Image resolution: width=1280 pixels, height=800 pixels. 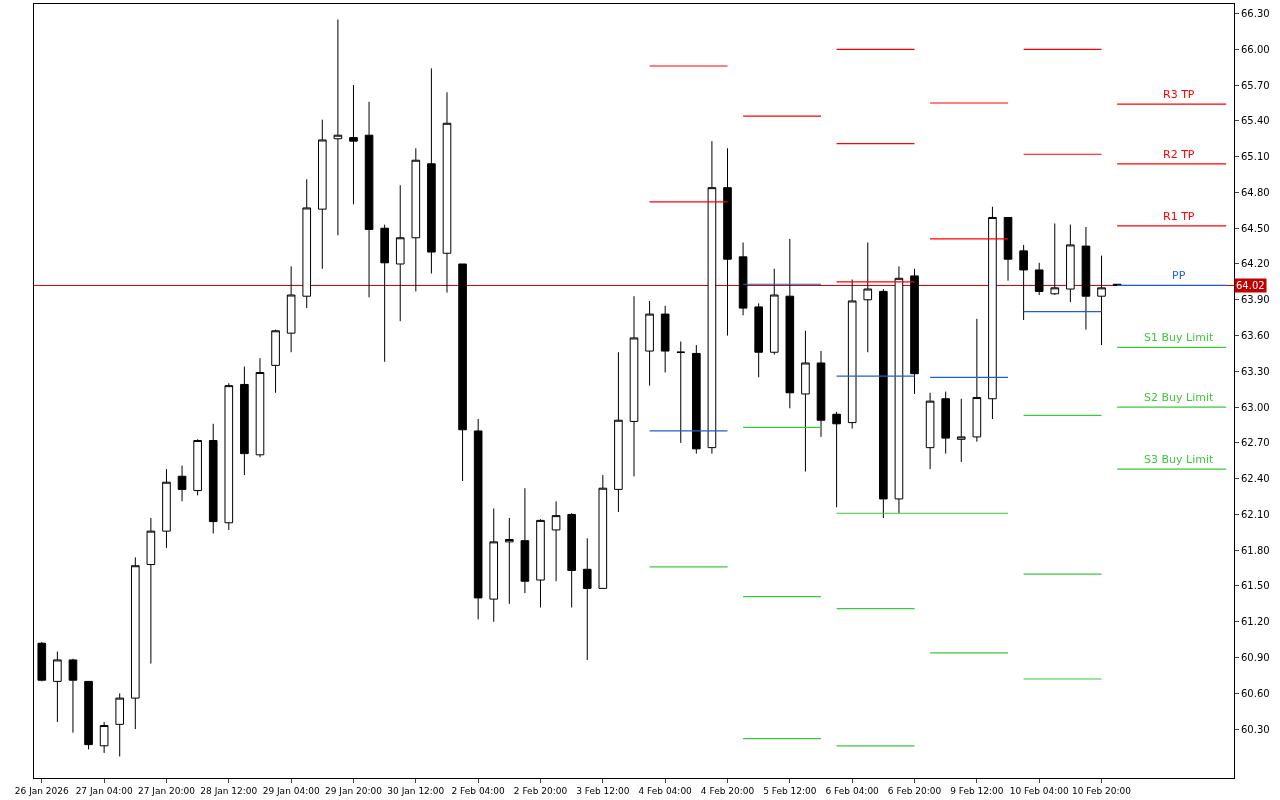 What do you see at coordinates (166, 790) in the screenshot?
I see `x-tick-label: 27 Jan 20:00` at bounding box center [166, 790].